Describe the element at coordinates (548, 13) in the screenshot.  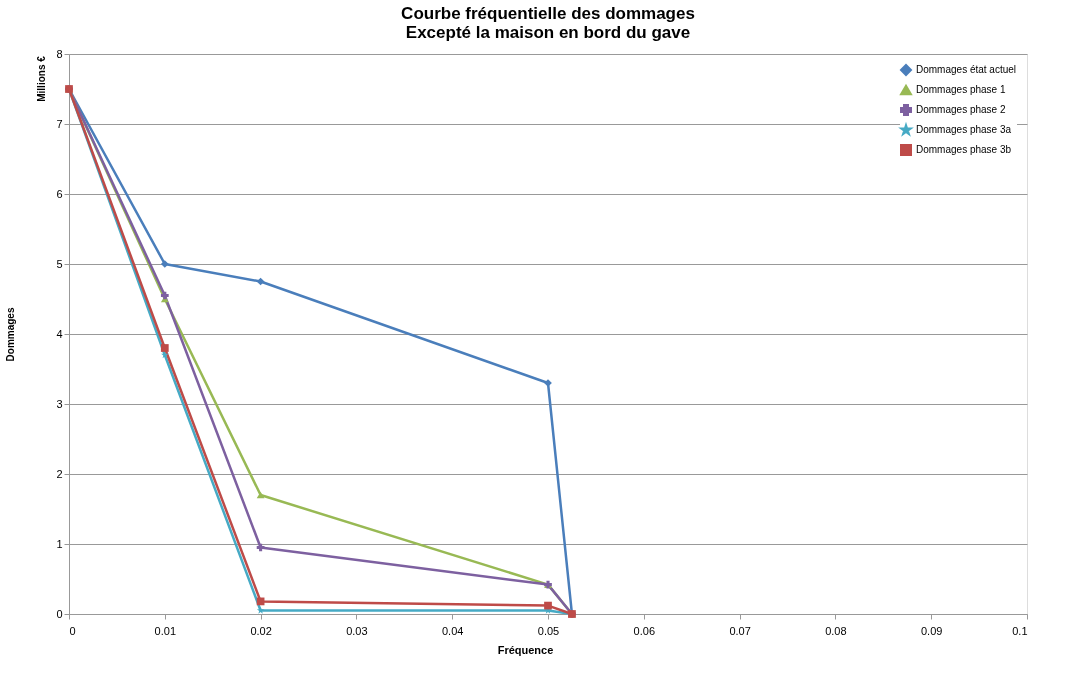
I see `text: Courbe fréquentielle des dommages` at that location.